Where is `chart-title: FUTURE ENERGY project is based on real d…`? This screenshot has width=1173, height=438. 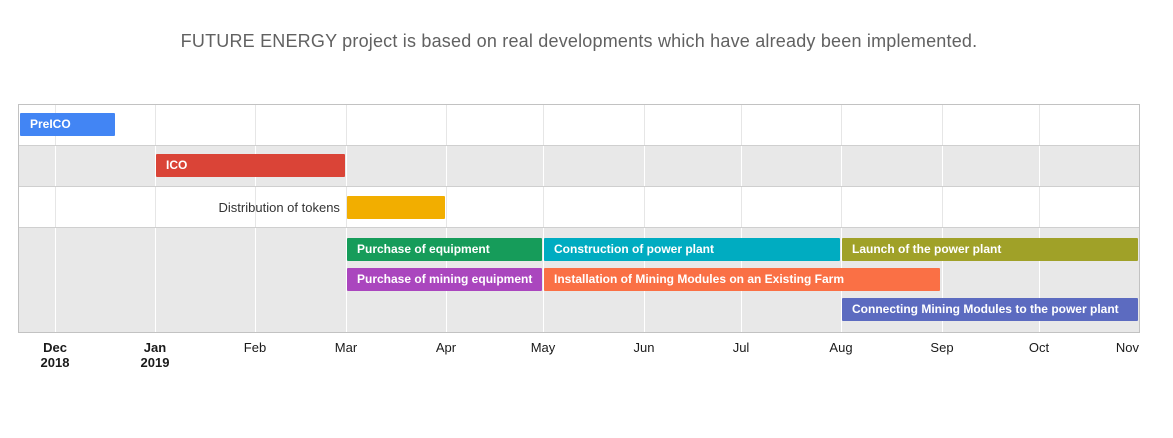 chart-title: FUTURE ENERGY project is based on real d… is located at coordinates (579, 41).